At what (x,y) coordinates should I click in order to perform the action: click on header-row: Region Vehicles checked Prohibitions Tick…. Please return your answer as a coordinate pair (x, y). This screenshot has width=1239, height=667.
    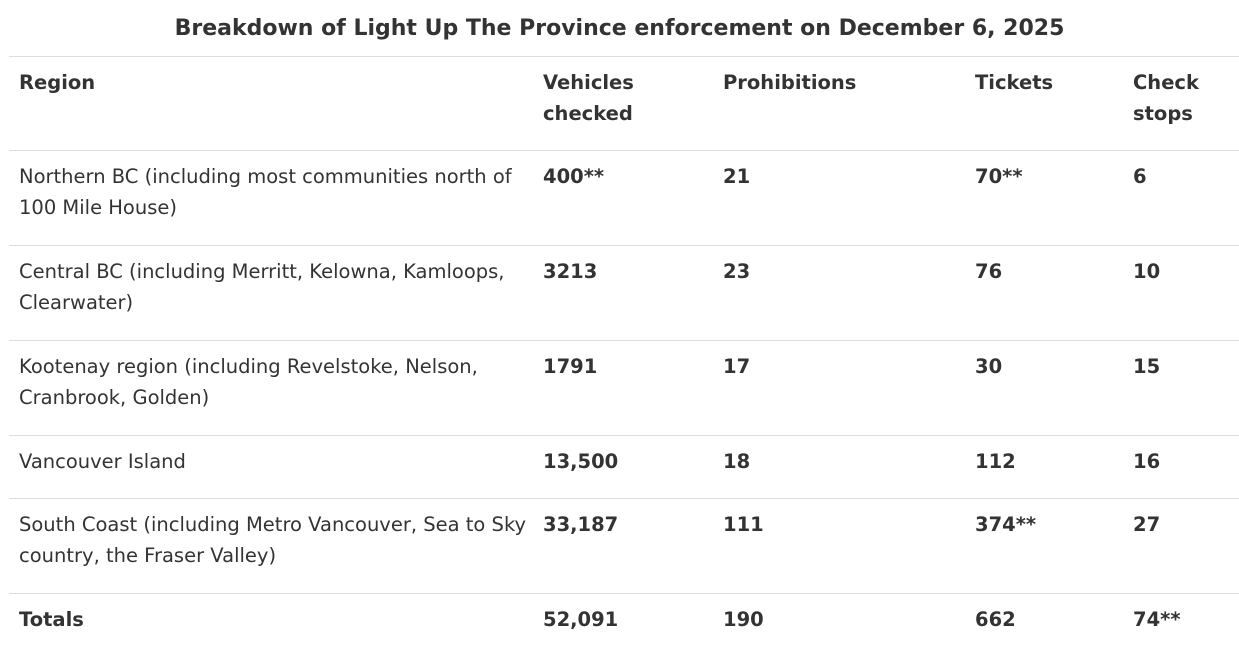
    Looking at the image, I should click on (624, 103).